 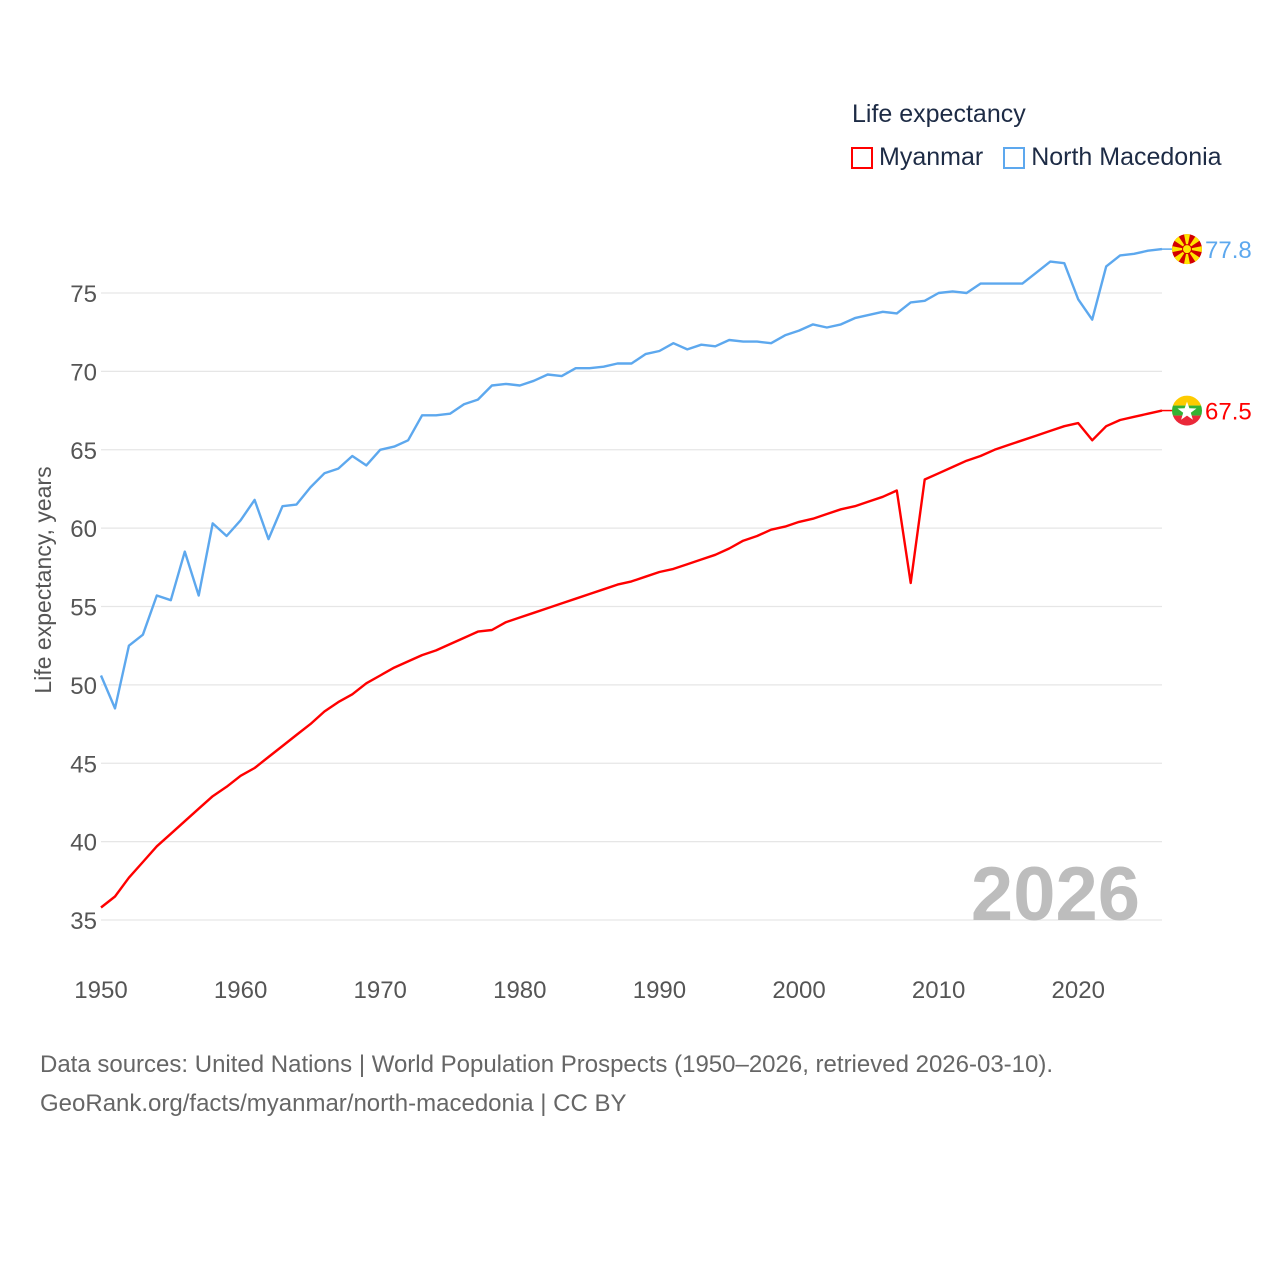 I want to click on y-tick-labels: 35 40 45 50 55 60 65 70 75, so click(x=83, y=608).